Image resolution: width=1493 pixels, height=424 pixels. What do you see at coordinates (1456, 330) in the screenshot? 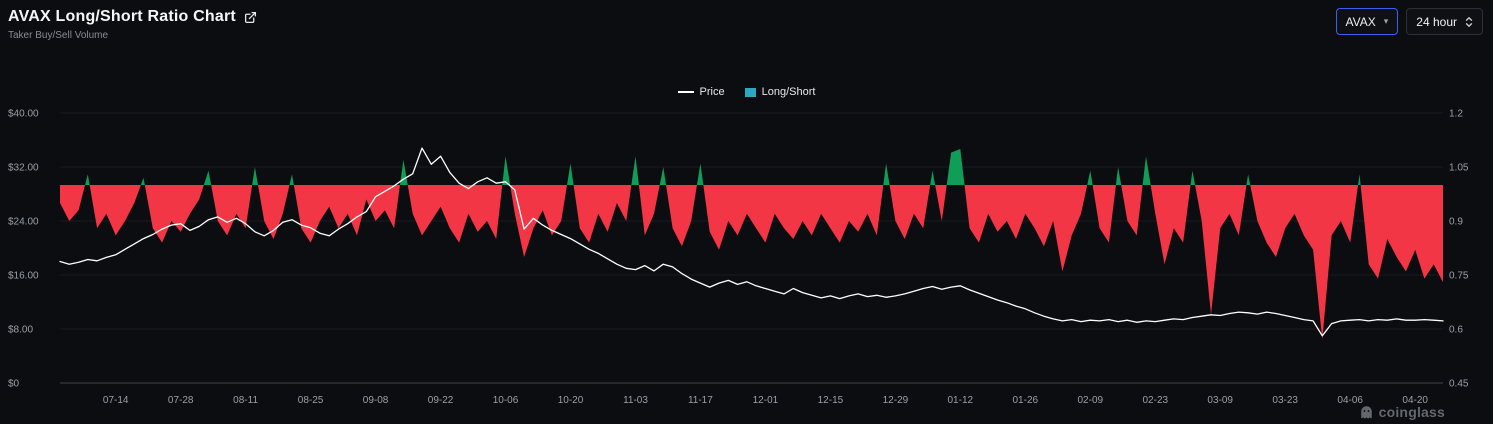
I see `y-axis-right-label: 0.6` at bounding box center [1456, 330].